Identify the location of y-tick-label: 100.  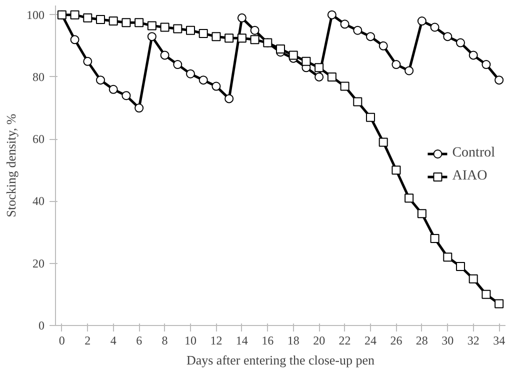
(35, 15).